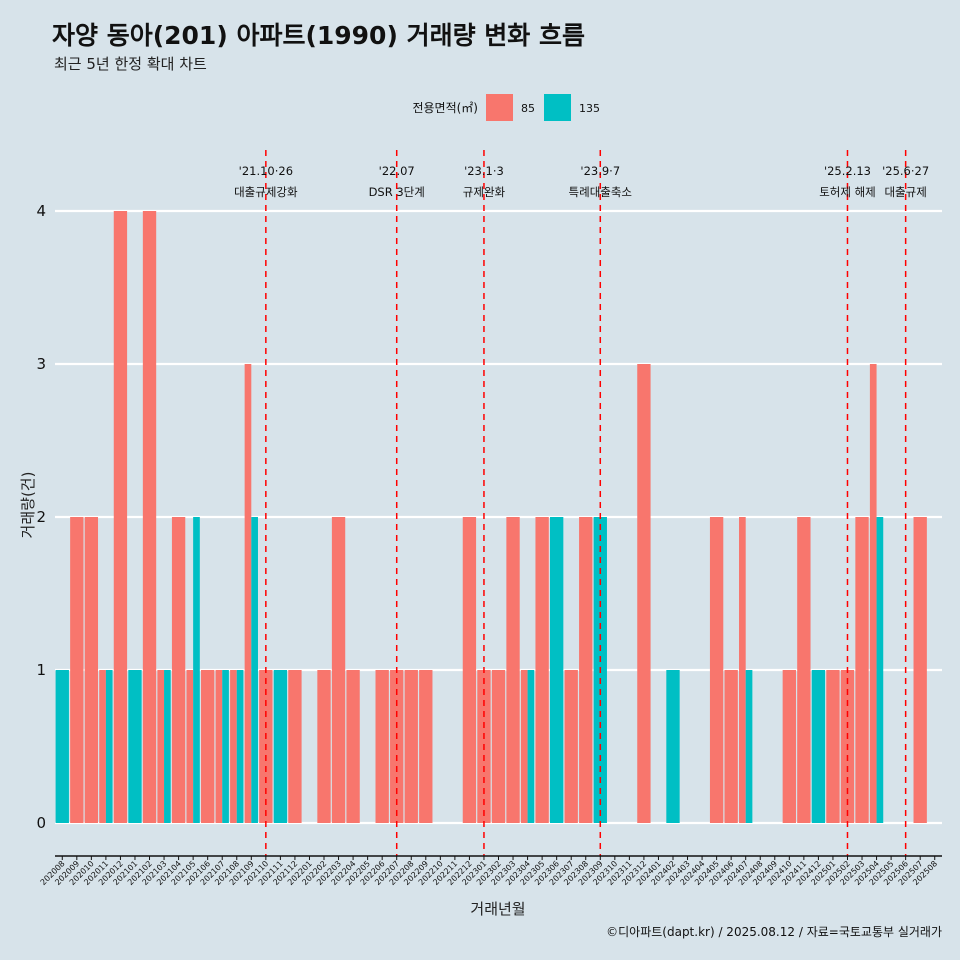  What do you see at coordinates (847, 192) in the screenshot?
I see `event-label-202502-1: 토허제 해제` at bounding box center [847, 192].